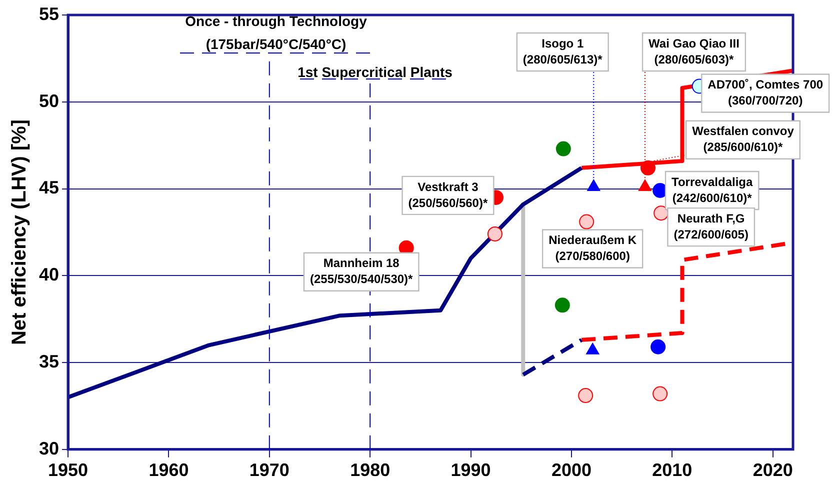 This screenshot has height=485, width=835. I want to click on y-tick-label: 55, so click(49, 14).